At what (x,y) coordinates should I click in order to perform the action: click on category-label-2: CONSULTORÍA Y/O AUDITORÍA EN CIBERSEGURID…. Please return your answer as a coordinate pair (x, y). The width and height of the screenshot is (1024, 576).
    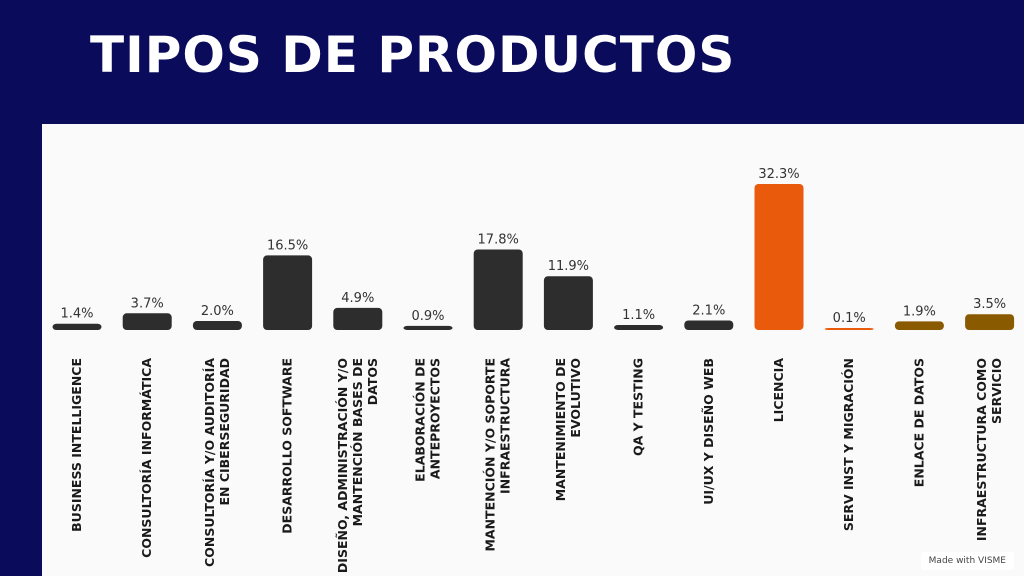
    Looking at the image, I should click on (217, 462).